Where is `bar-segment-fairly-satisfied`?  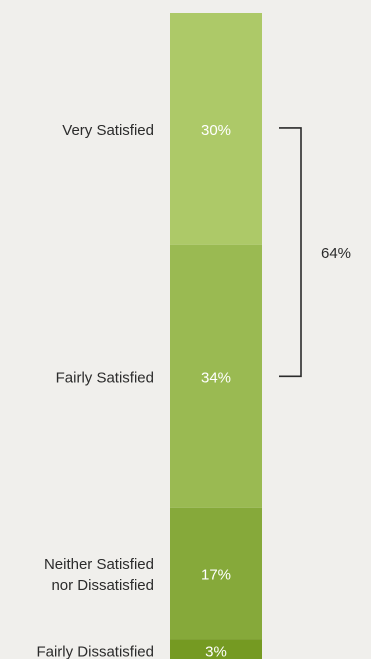 bar-segment-fairly-satisfied is located at coordinates (216, 376).